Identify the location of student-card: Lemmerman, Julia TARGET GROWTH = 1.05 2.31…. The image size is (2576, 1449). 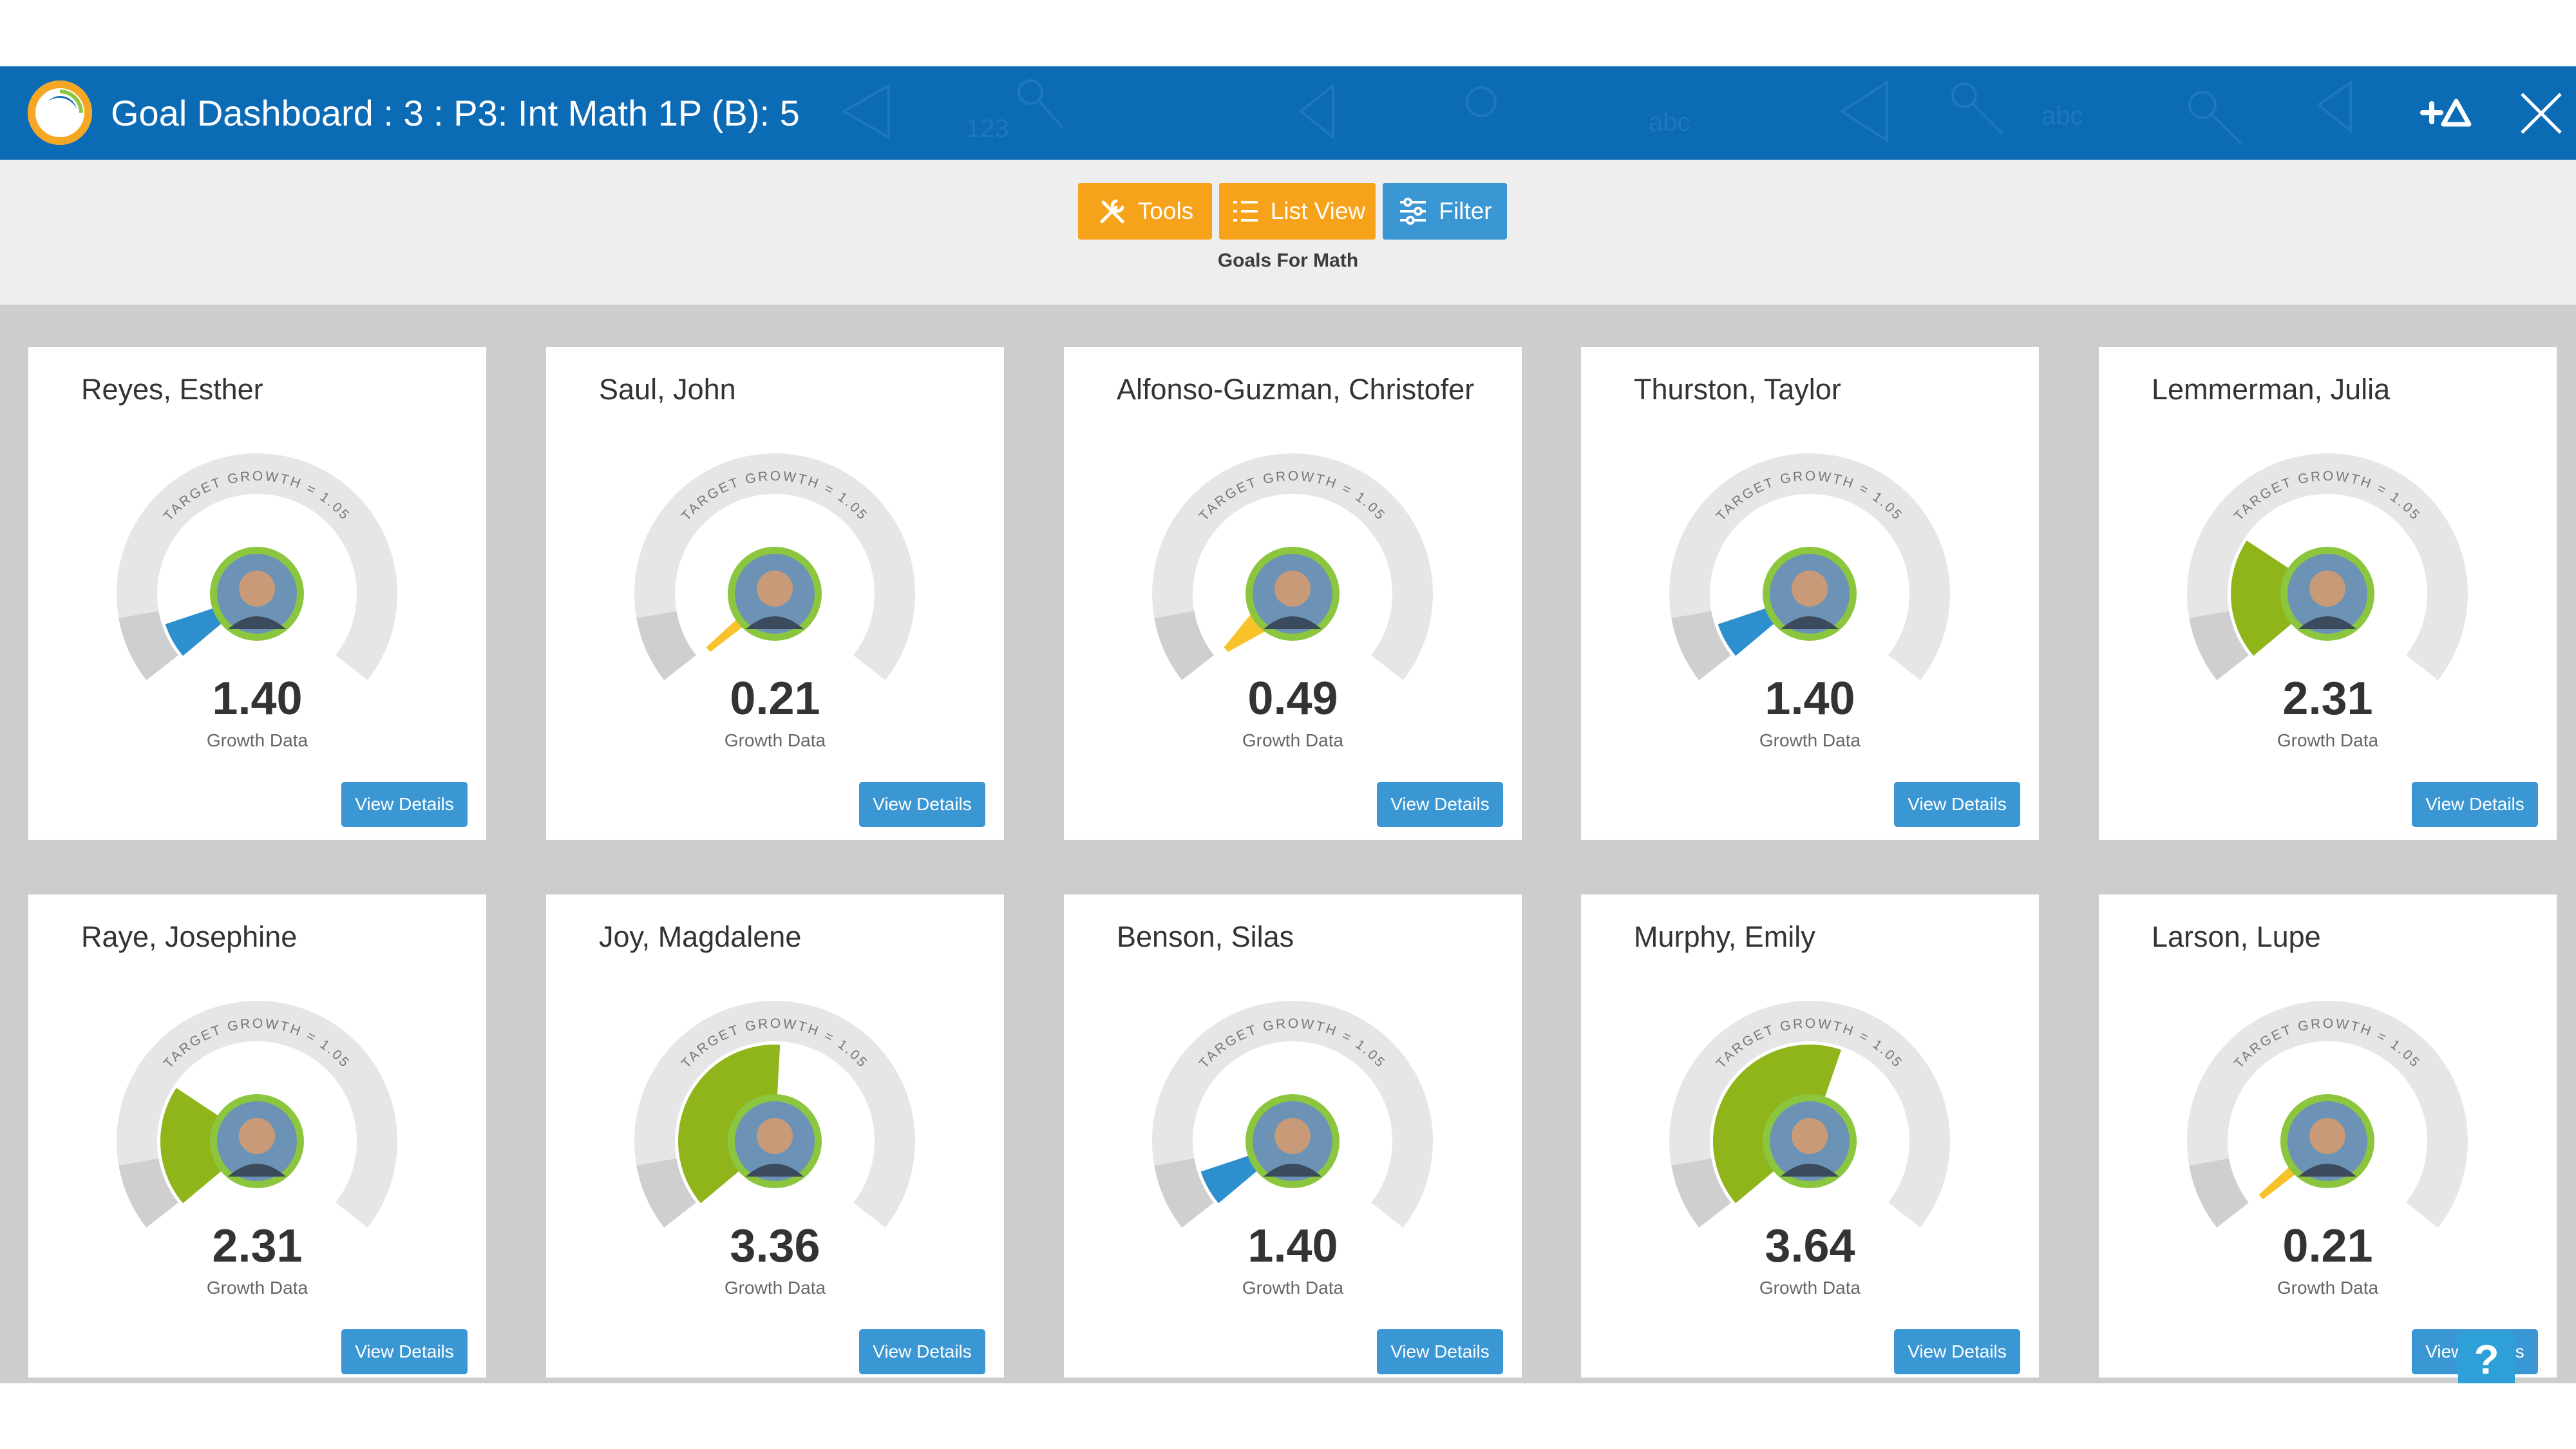
(2328, 593).